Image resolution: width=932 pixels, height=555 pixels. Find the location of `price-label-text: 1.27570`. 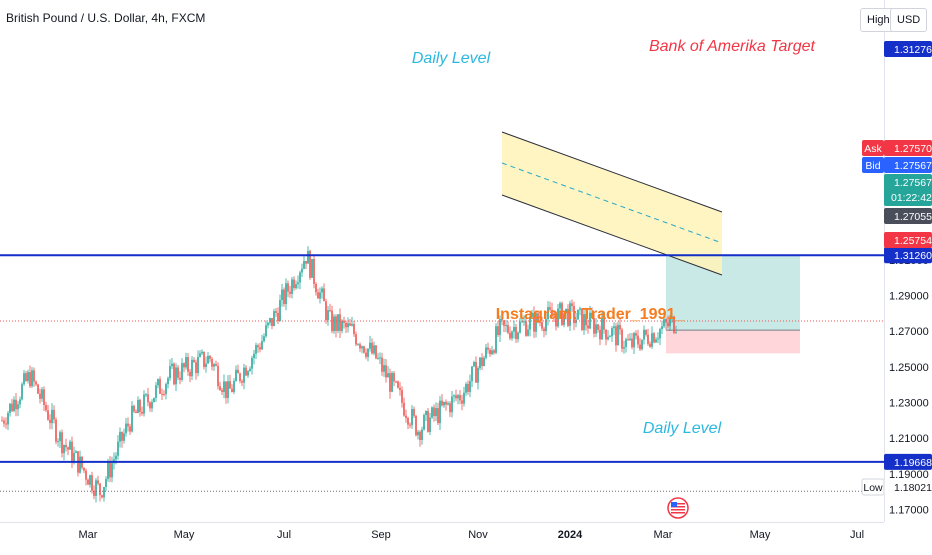

price-label-text: 1.27570 is located at coordinates (913, 149).